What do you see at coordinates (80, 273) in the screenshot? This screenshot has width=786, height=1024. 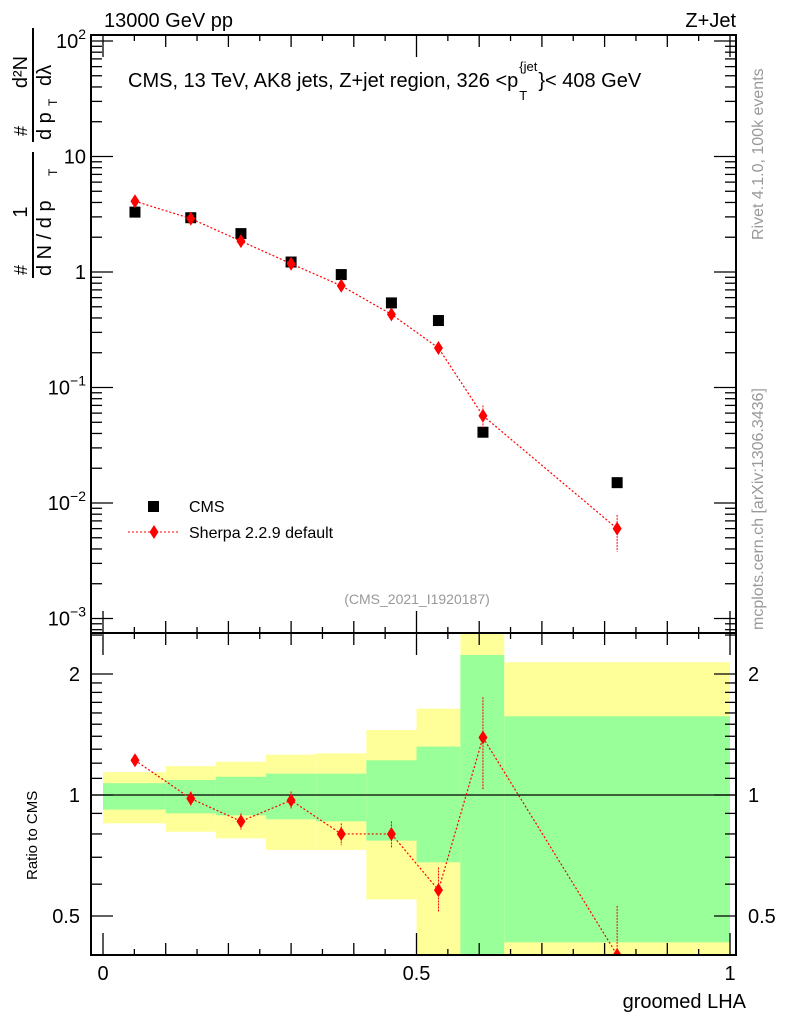 I see `main-y-tick-label: 1` at bounding box center [80, 273].